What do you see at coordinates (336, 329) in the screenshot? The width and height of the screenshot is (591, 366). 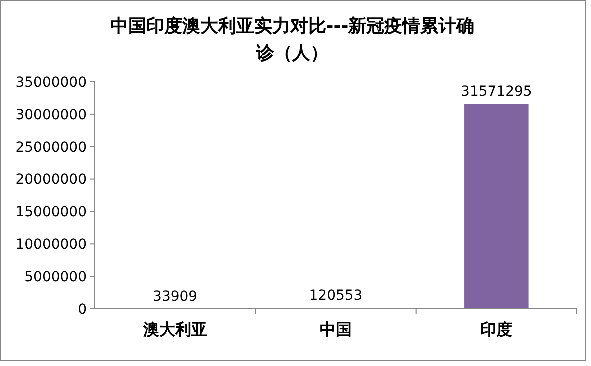 I see `x-tick-label: 中国` at bounding box center [336, 329].